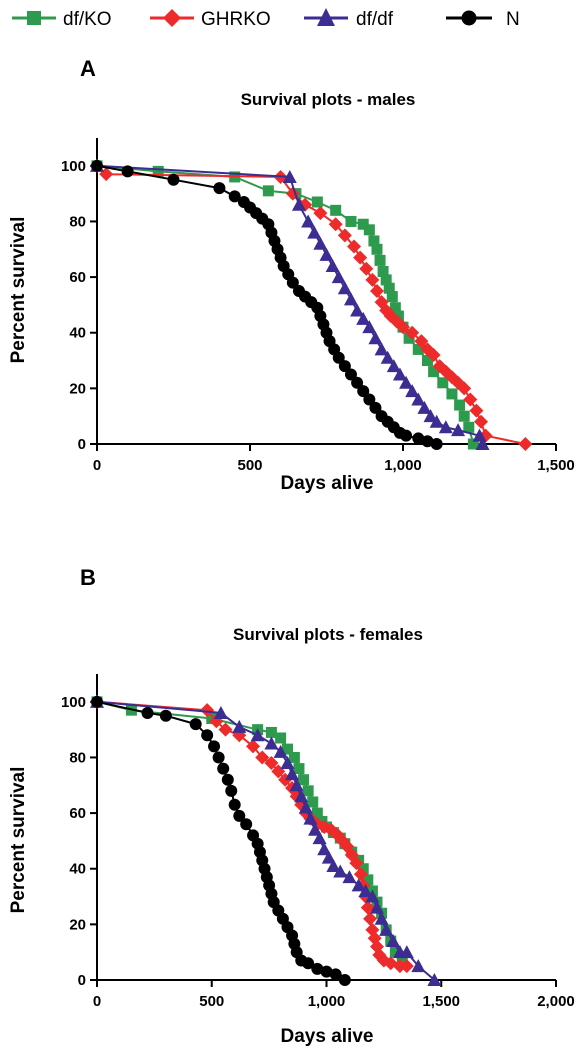 The height and width of the screenshot is (1059, 582). Describe the element at coordinates (327, 1001) in the screenshot. I see `x-tick-label: 1,000` at that location.